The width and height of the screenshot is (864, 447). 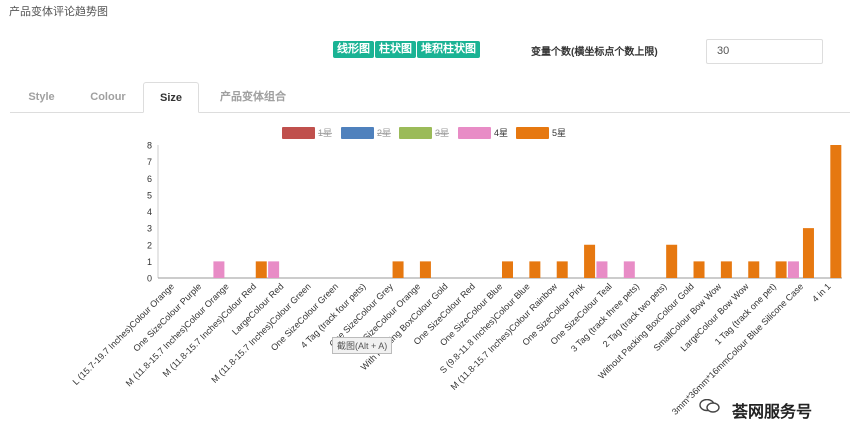 What do you see at coordinates (353, 49) in the screenshot?
I see `line-chart-button: 线形图` at bounding box center [353, 49].